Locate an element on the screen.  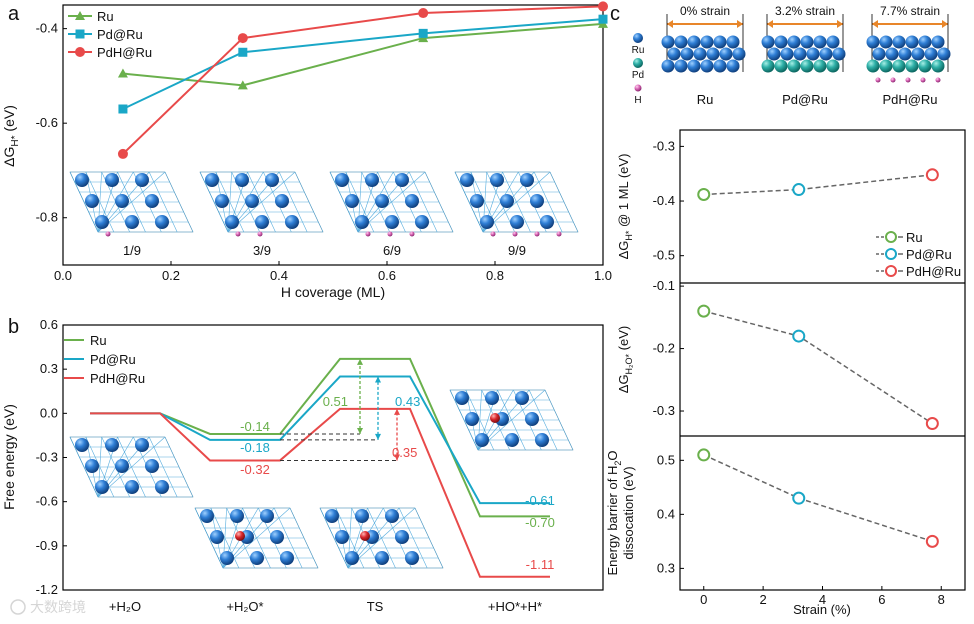
barrier-value-label: 0.51 is located at coordinates (335, 401).